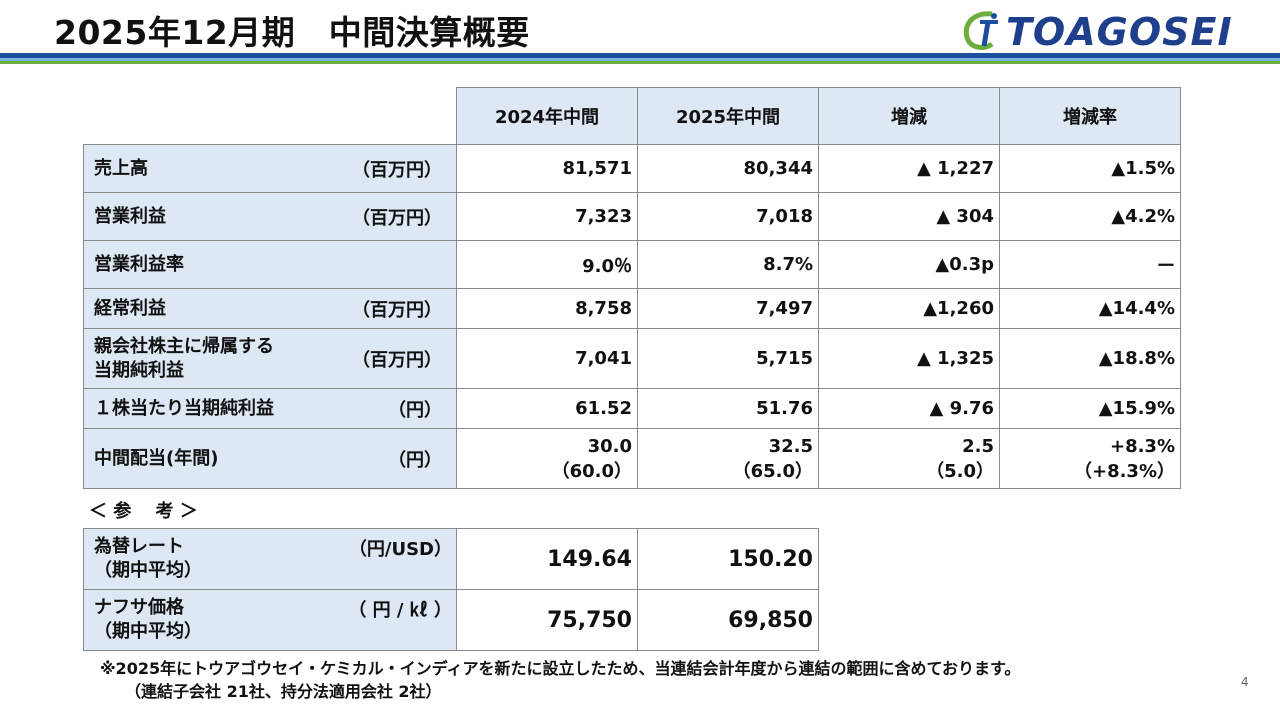  I want to click on value-cell: 32.5 （65.0）, so click(728, 458).